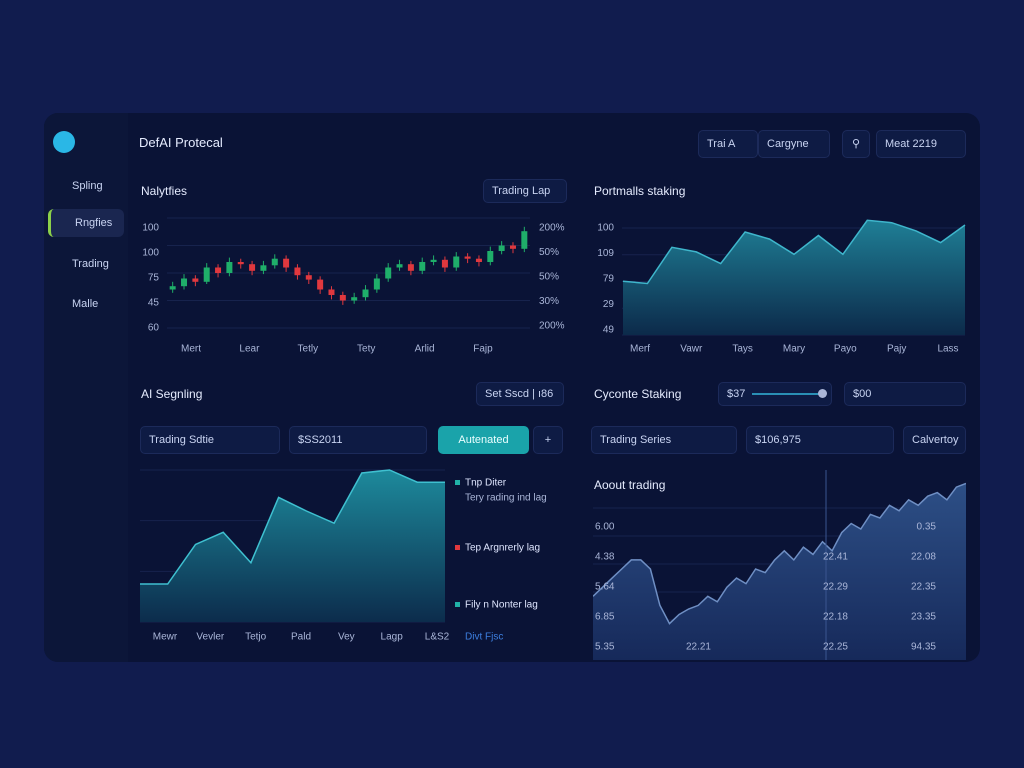  Describe the element at coordinates (736, 394) in the screenshot. I see `slider-value: $37` at that location.